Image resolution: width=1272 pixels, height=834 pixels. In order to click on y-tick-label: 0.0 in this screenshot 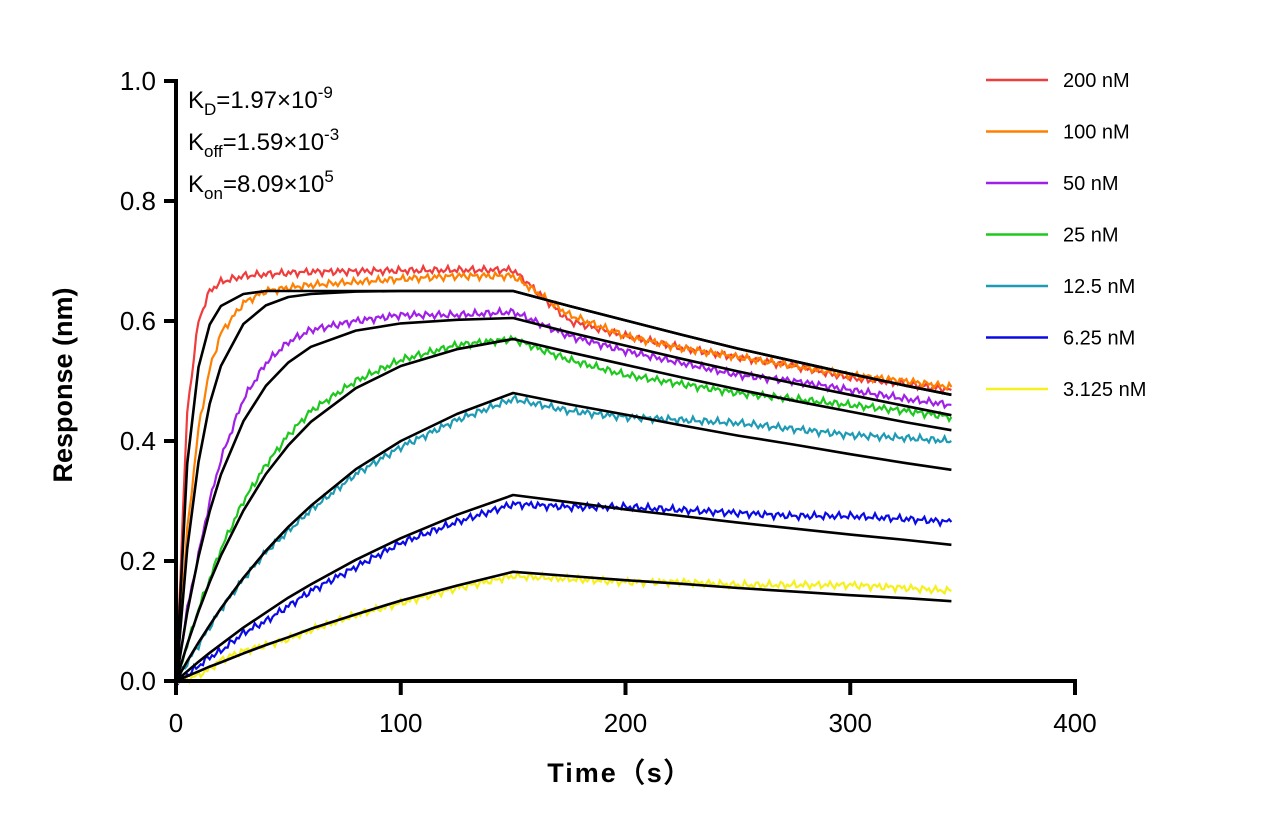, I will do `click(138, 681)`.